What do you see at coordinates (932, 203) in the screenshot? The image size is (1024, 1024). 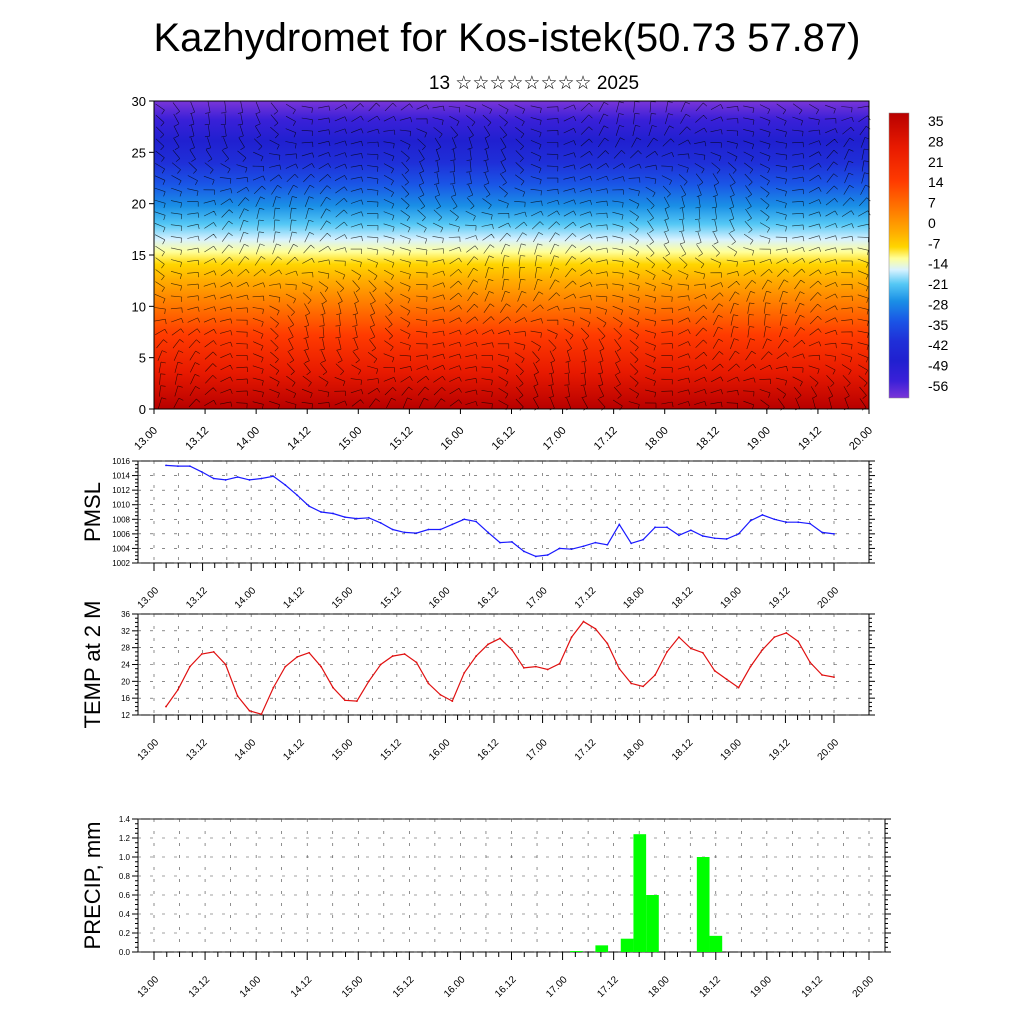 I see `colorbar-label: 7` at bounding box center [932, 203].